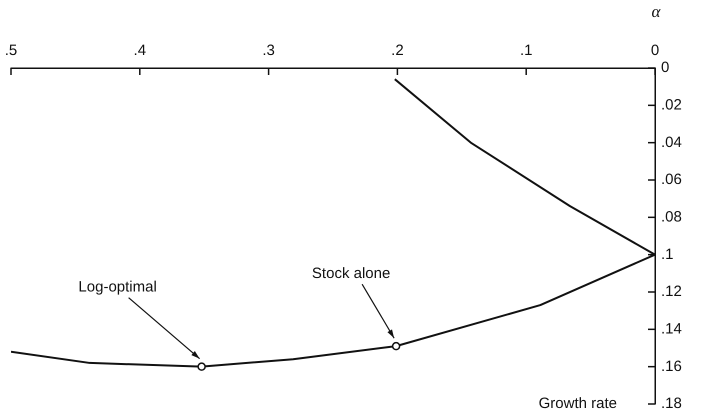 This screenshot has height=419, width=701. What do you see at coordinates (351, 273) in the screenshot?
I see `annotation: Stock alone` at bounding box center [351, 273].